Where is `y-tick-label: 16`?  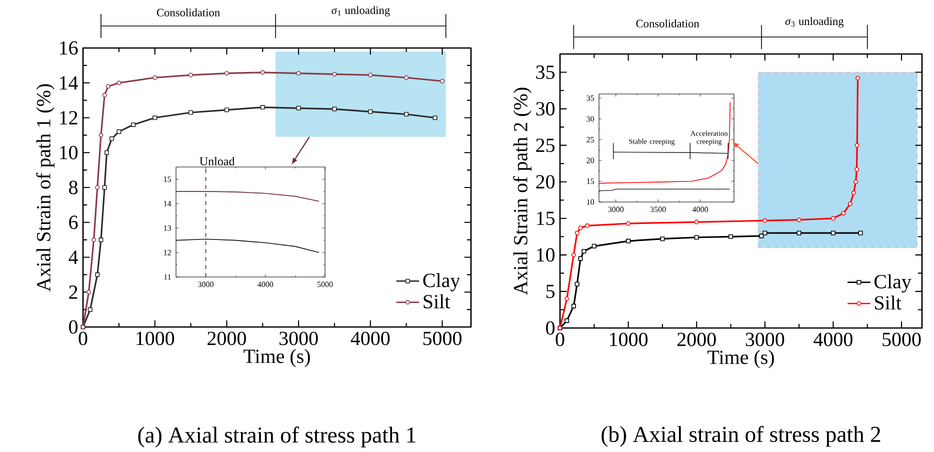 y-tick-label: 16 is located at coordinates (69, 48).